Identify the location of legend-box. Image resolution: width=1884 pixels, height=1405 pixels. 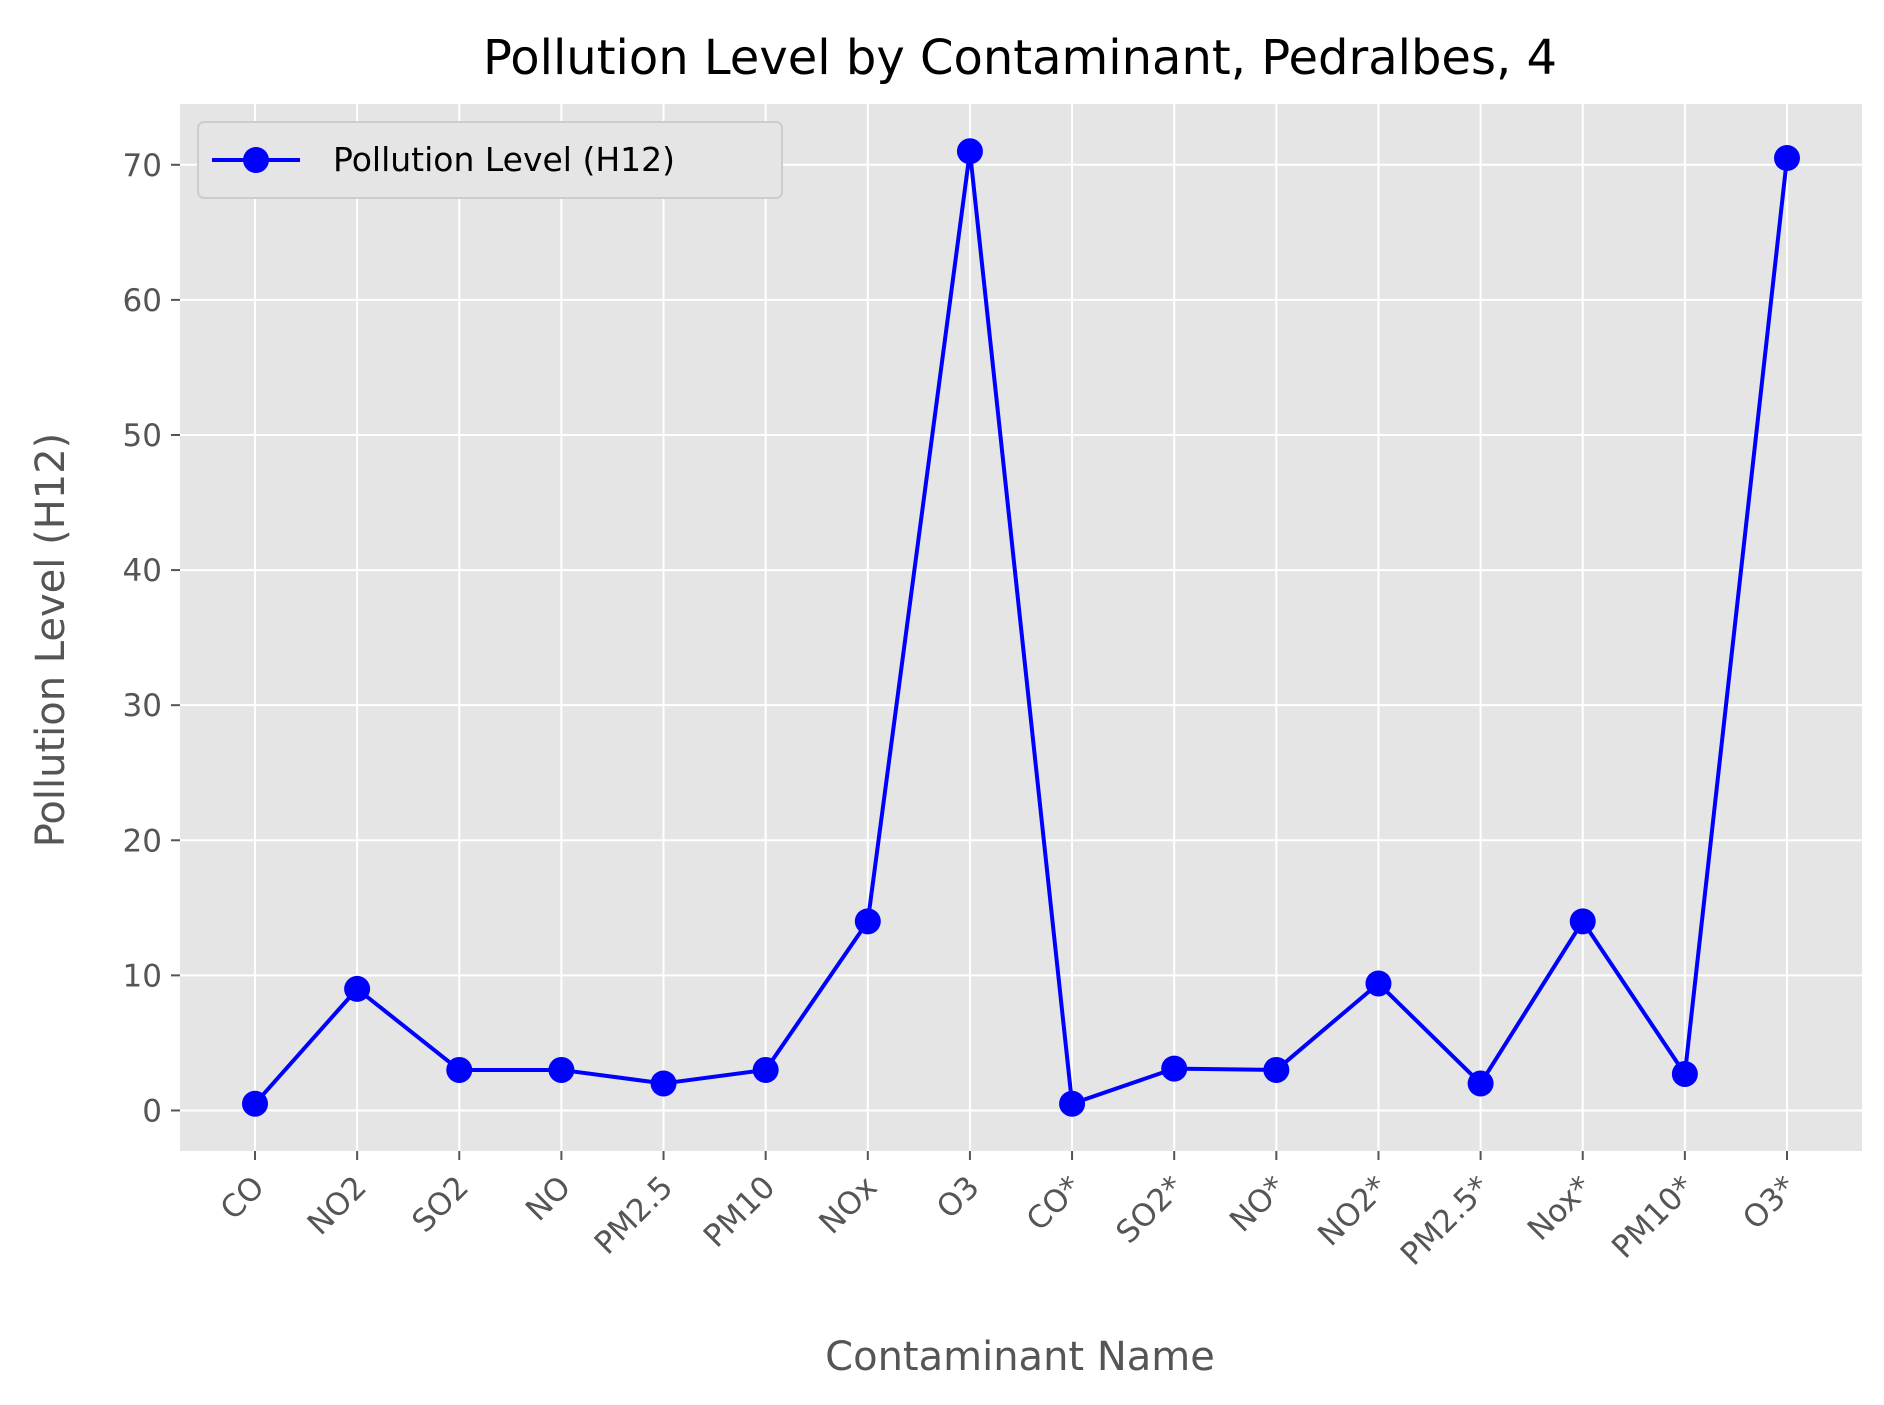
(490, 160).